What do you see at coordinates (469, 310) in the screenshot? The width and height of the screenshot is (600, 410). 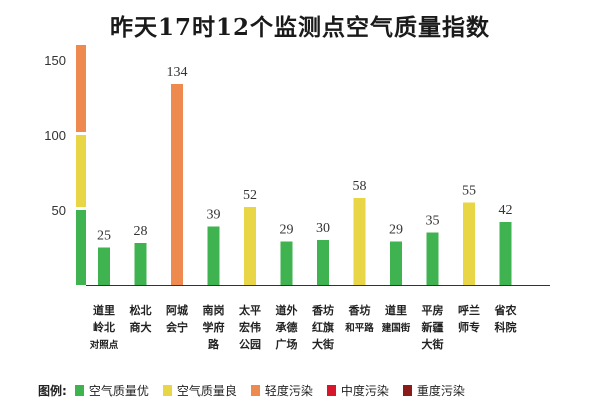 I see `category-label: 呼兰` at bounding box center [469, 310].